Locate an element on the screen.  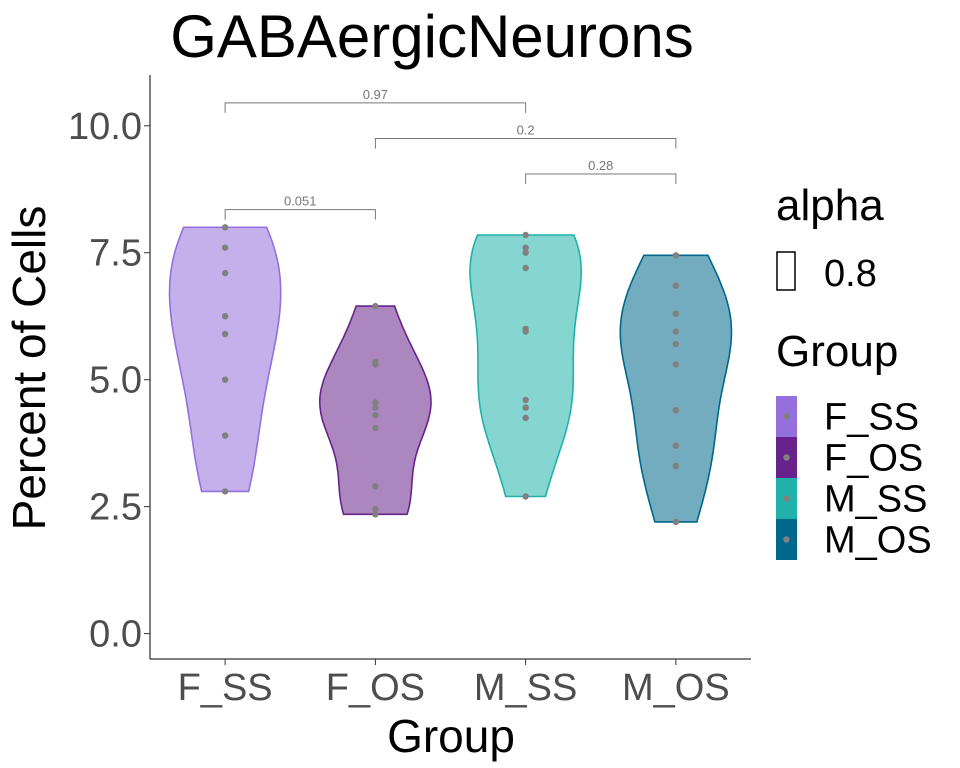
legend-label: M_OS is located at coordinates (878, 541).